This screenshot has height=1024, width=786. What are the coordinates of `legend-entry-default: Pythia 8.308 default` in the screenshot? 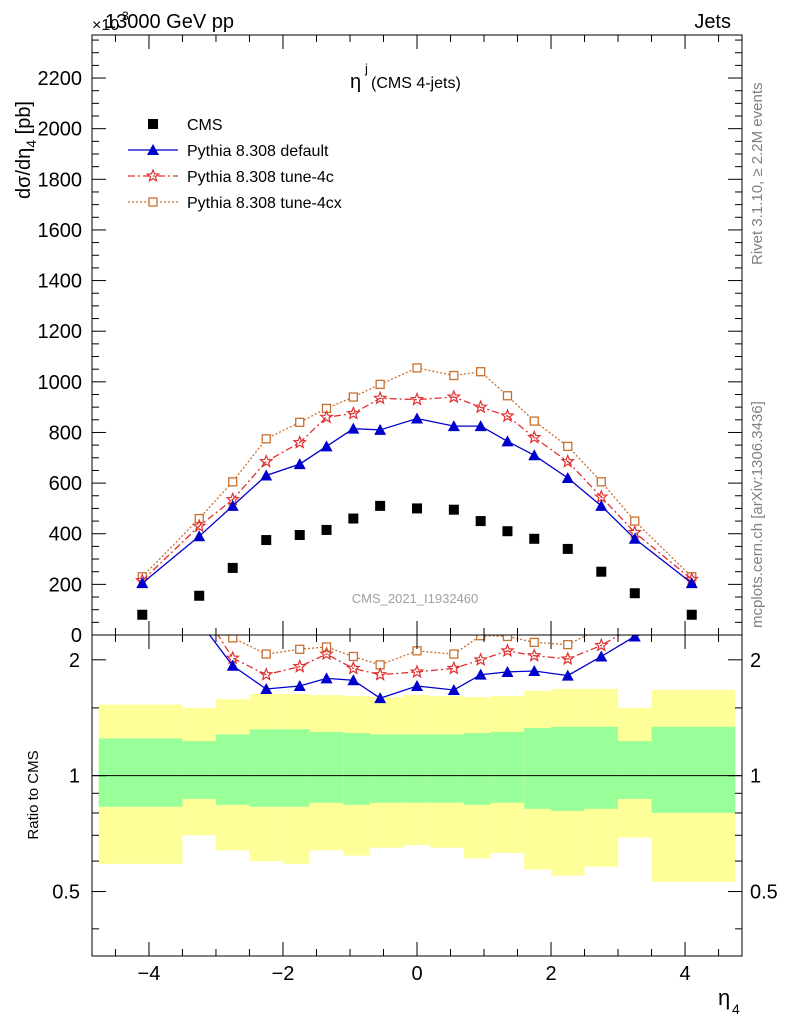 It's located at (228, 151).